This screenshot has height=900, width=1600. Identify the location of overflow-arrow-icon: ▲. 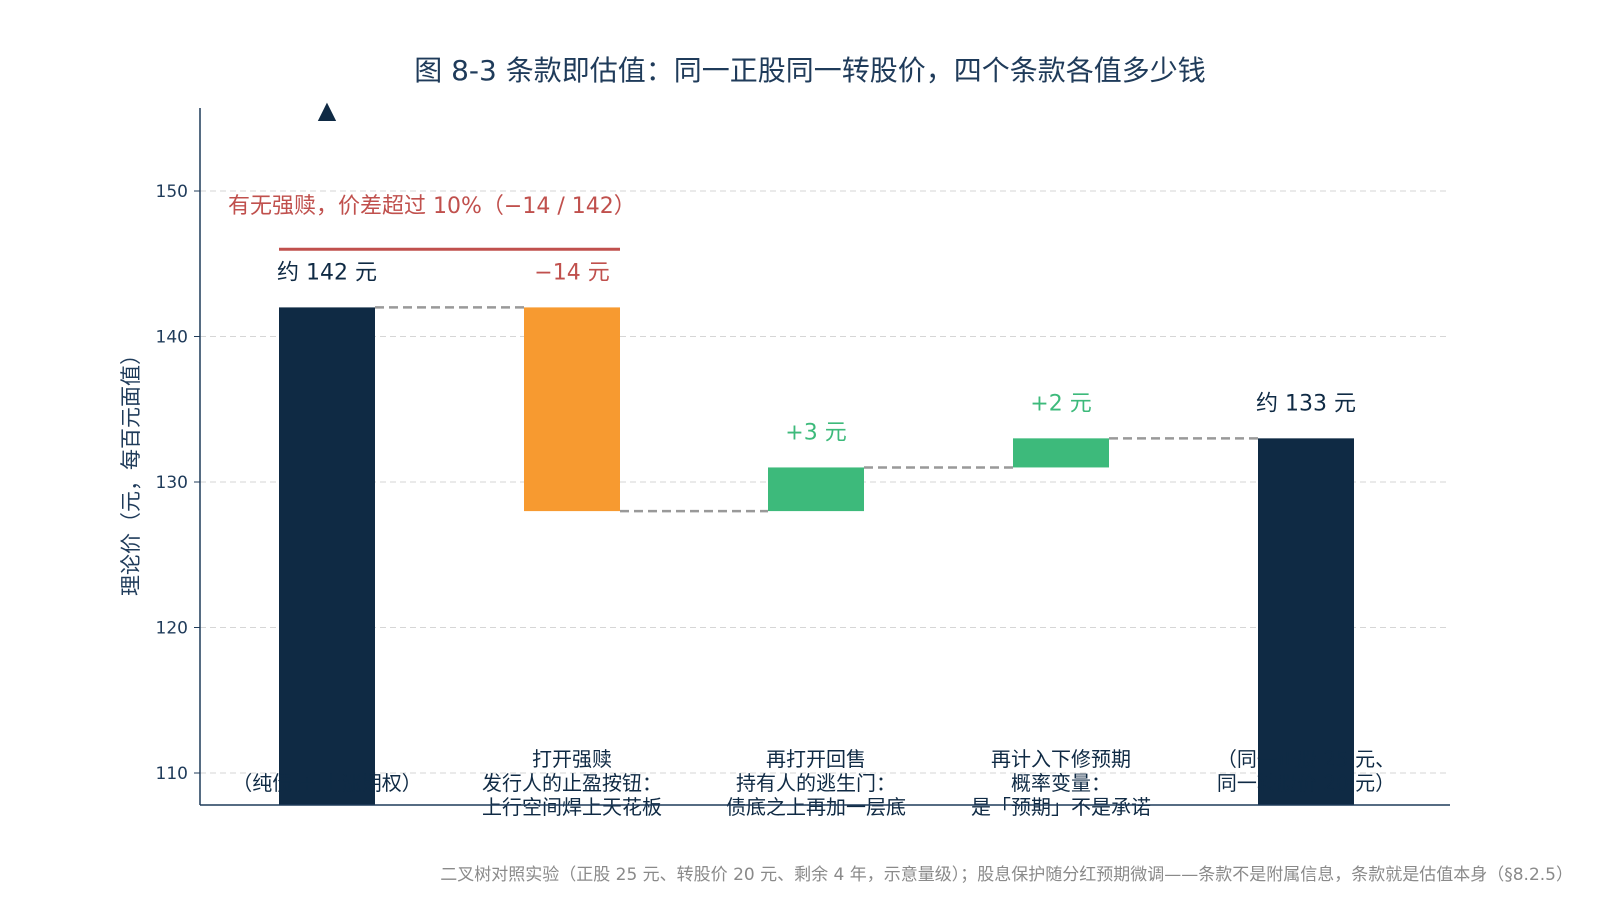
(327, 110).